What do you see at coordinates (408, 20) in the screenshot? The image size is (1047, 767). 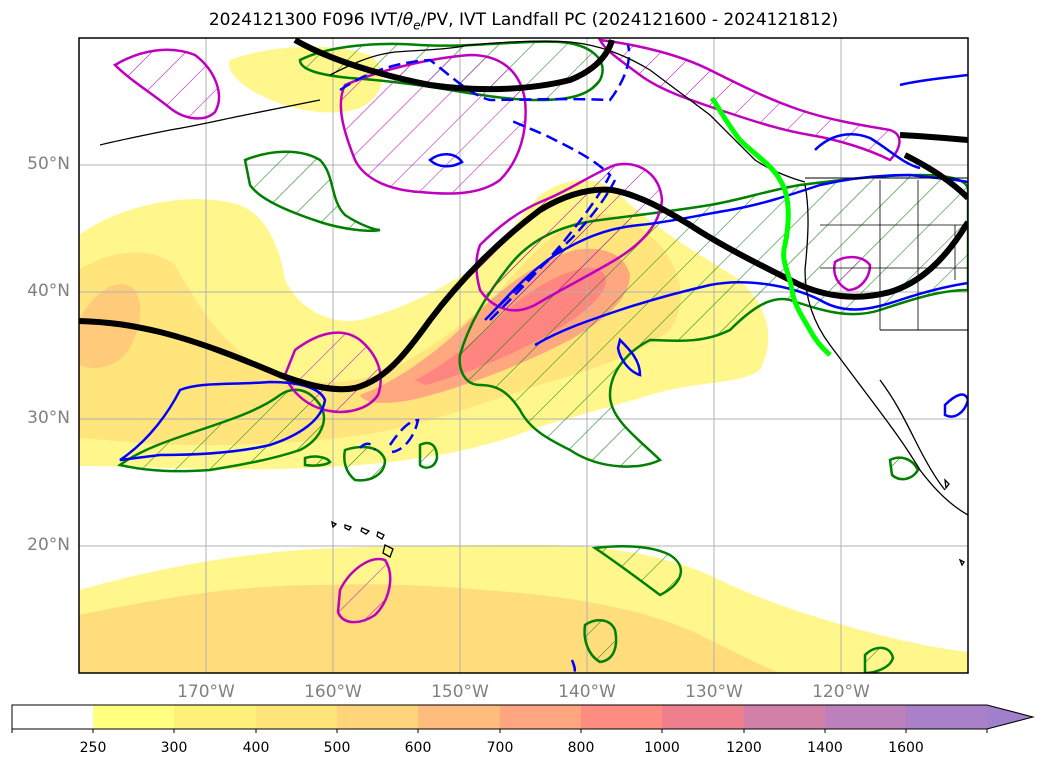 I see `title-theta: θ` at bounding box center [408, 20].